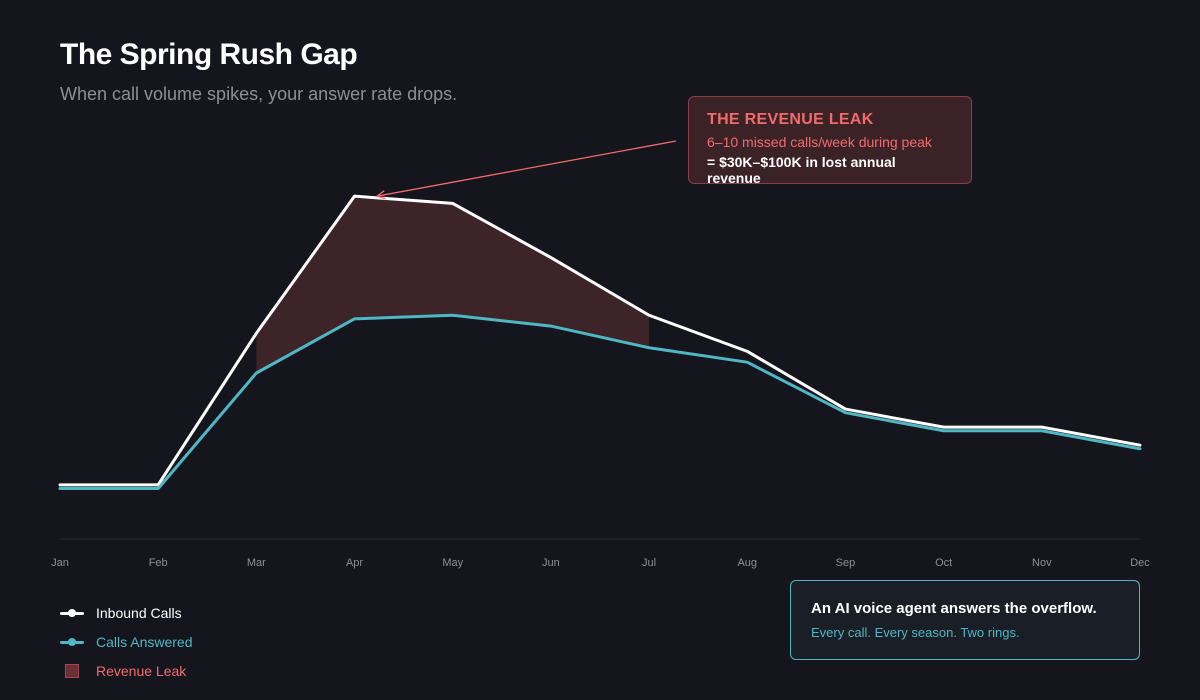 This screenshot has width=1200, height=700. Describe the element at coordinates (790, 119) in the screenshot. I see `callout-title: THE REVENUE LEAK` at that location.